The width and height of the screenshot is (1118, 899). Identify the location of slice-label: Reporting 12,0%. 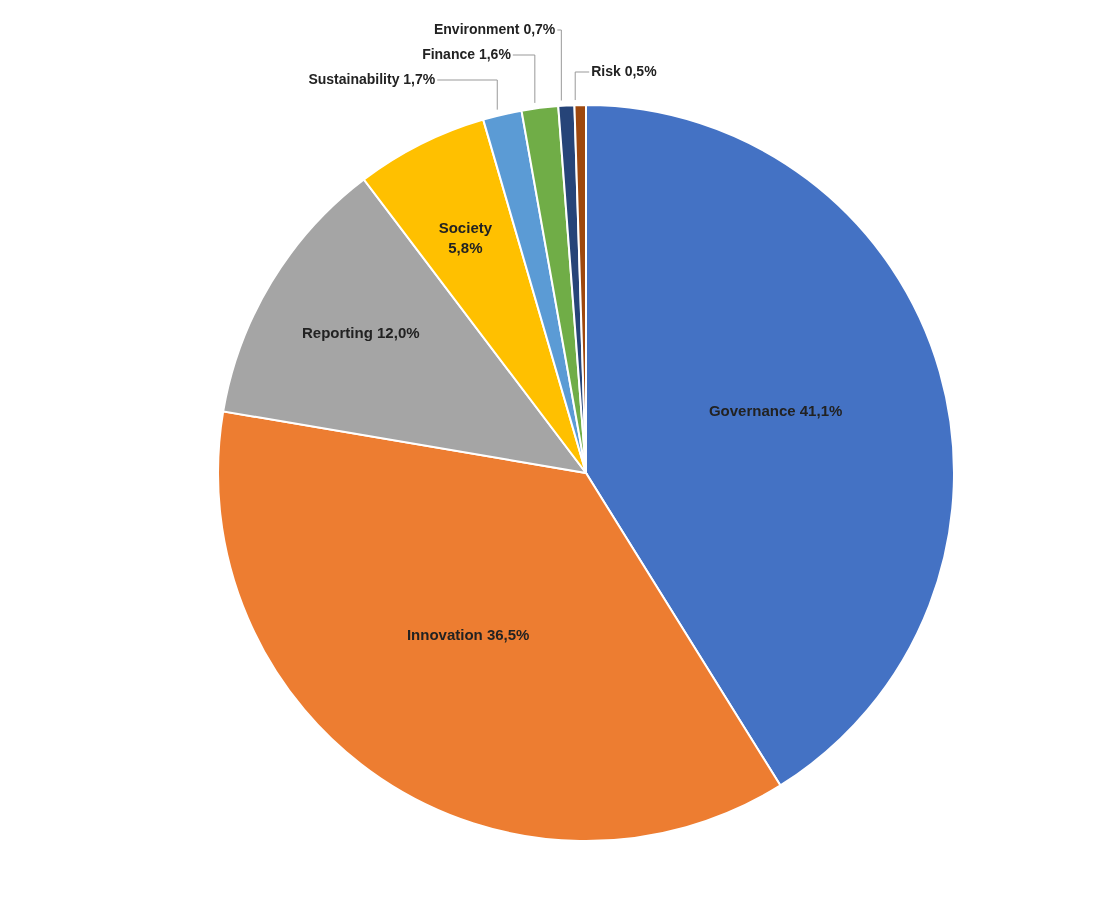
(361, 333).